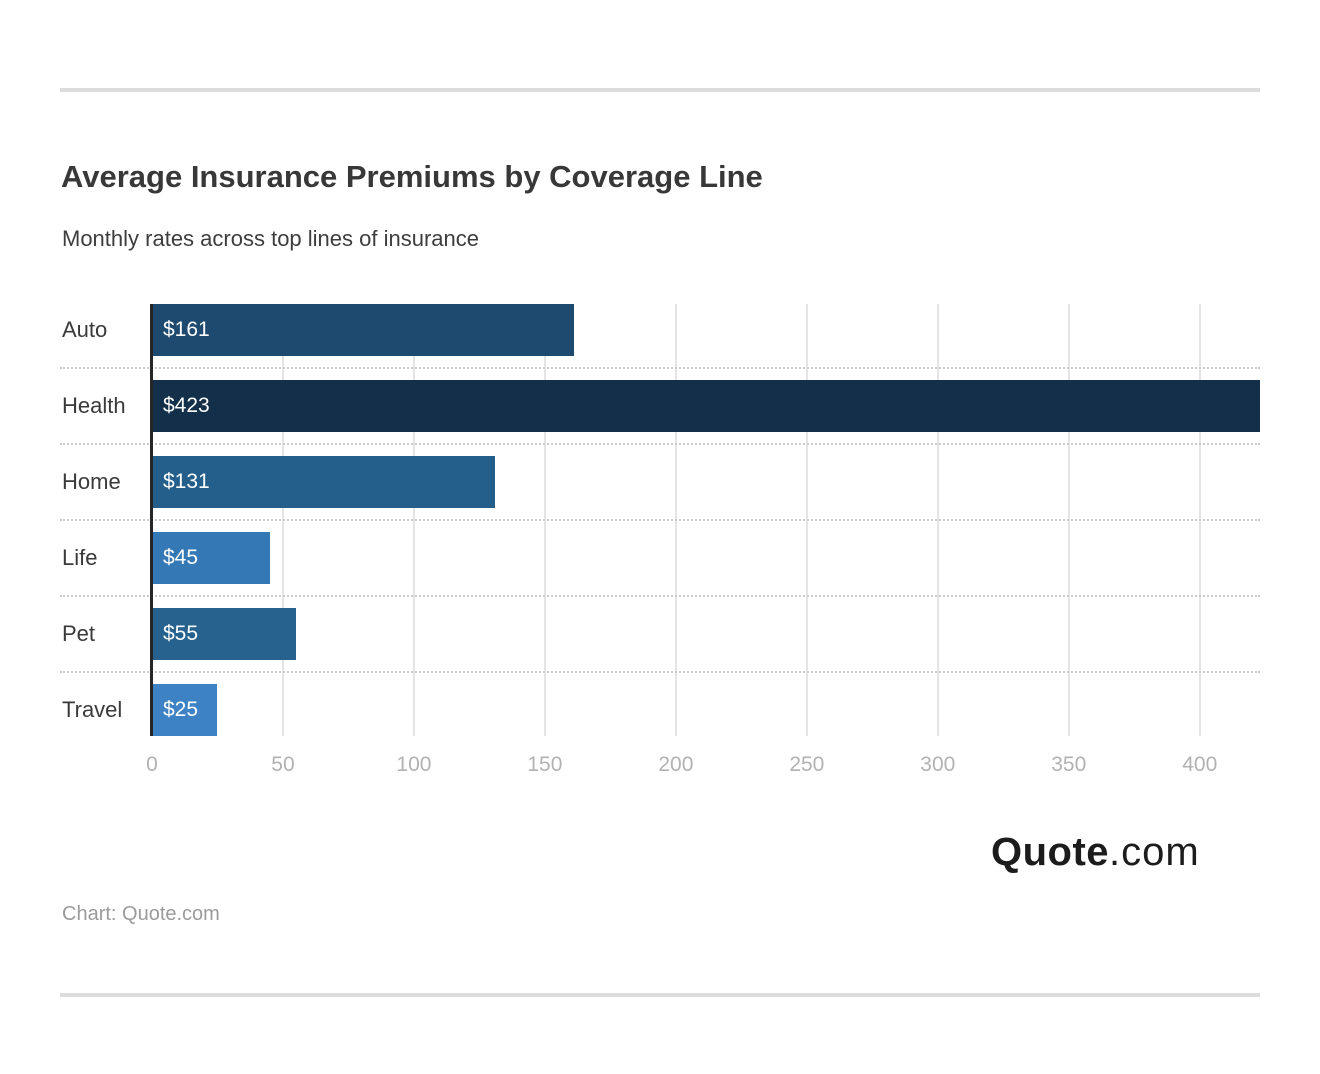 Image resolution: width=1320 pixels, height=1074 pixels. What do you see at coordinates (181, 633) in the screenshot?
I see `bar-value-label: $55` at bounding box center [181, 633].